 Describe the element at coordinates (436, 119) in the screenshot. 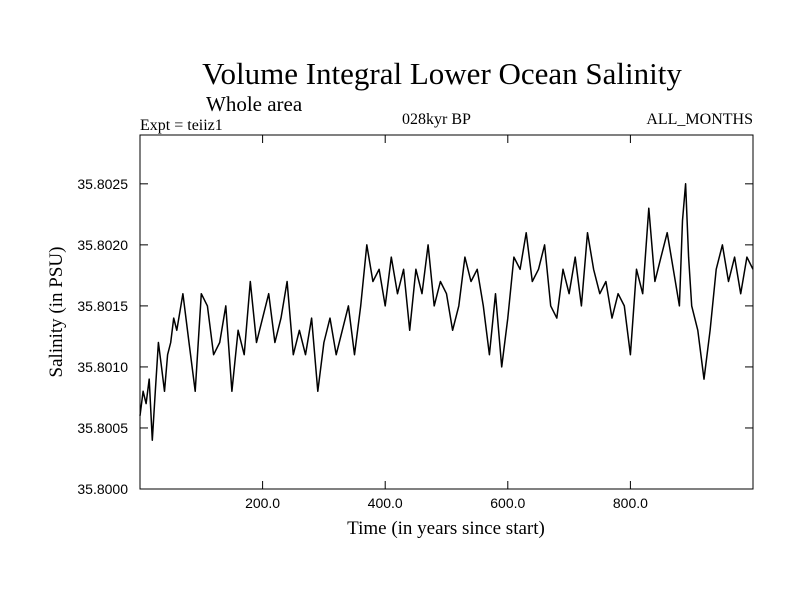

I see `period-label: 028kyr BP` at that location.